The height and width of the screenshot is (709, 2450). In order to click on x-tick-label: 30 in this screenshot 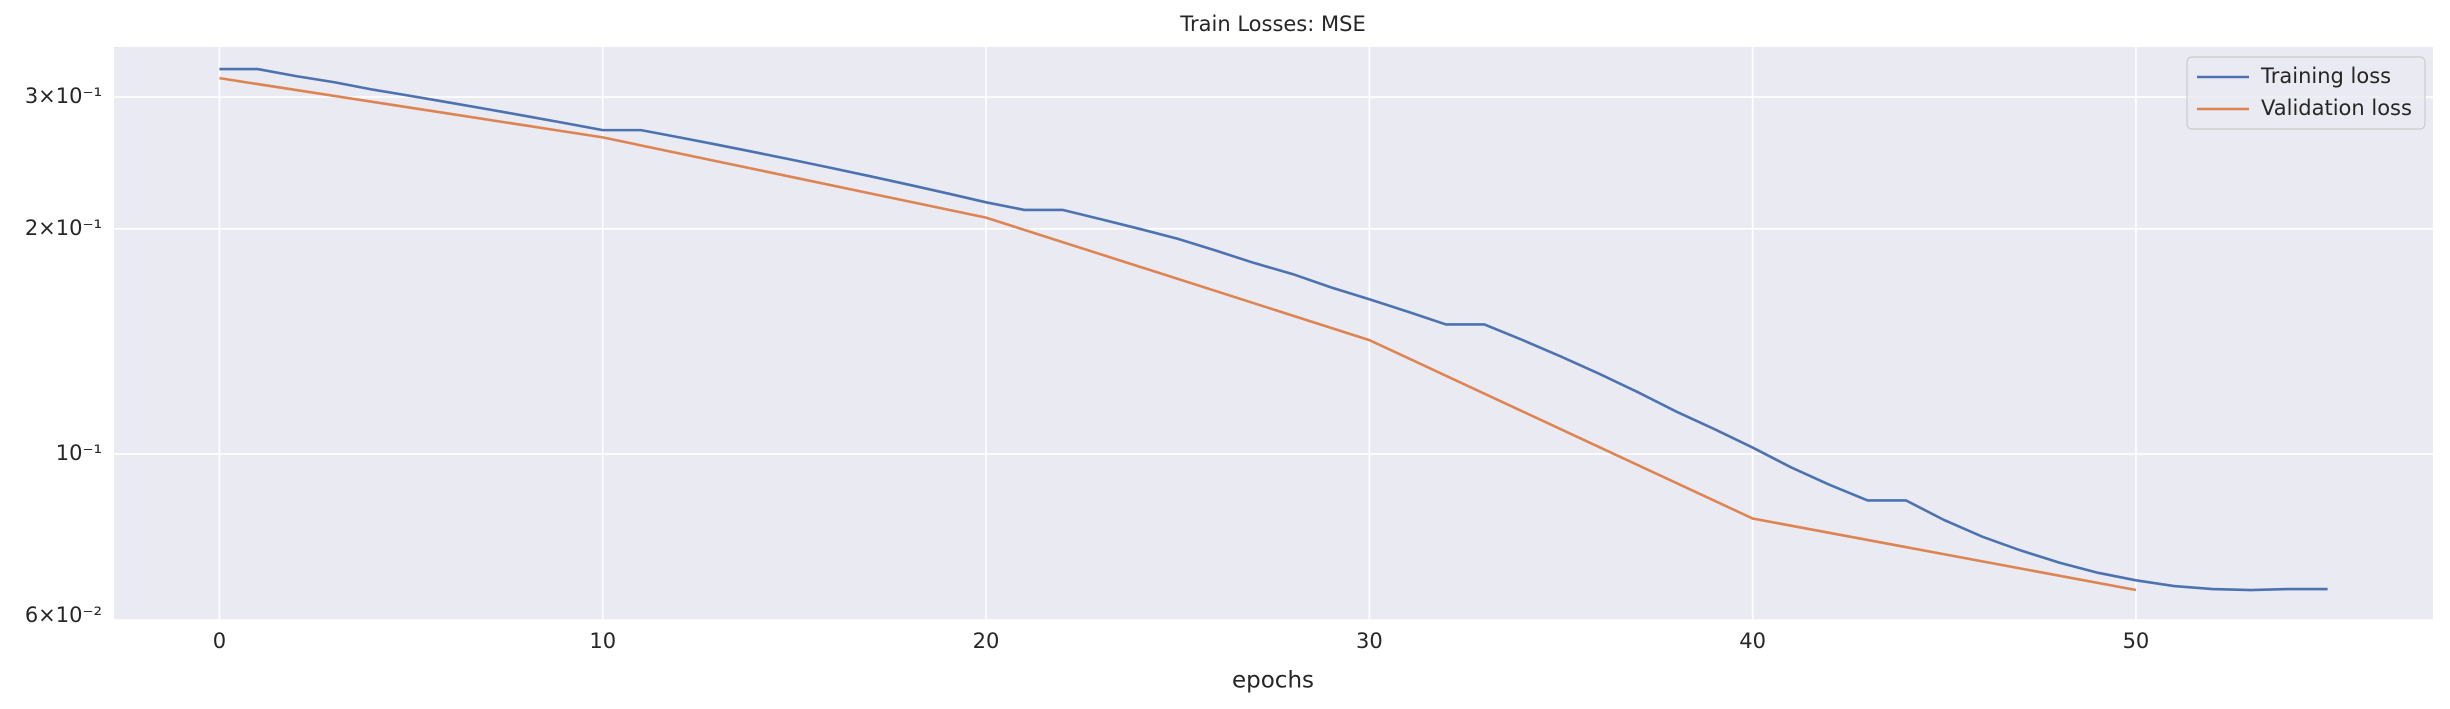, I will do `click(1369, 641)`.